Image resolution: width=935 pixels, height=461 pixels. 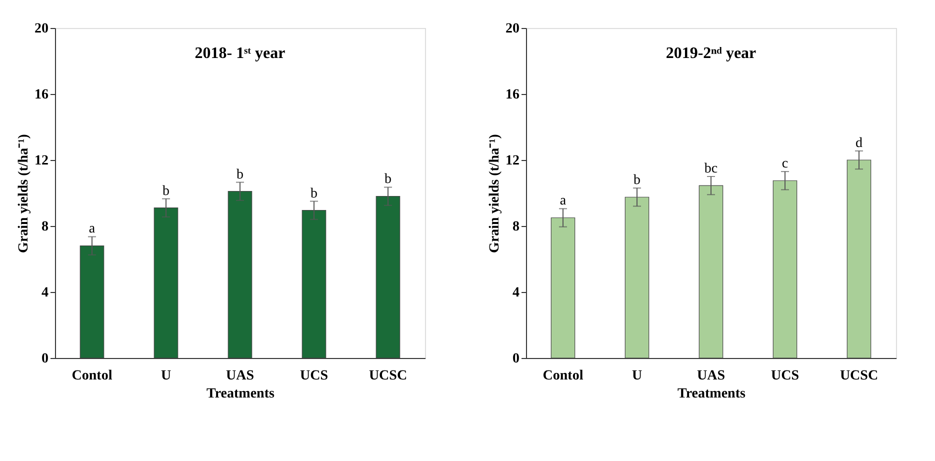 What do you see at coordinates (785, 164) in the screenshot?
I see `annotation: c` at bounding box center [785, 164].